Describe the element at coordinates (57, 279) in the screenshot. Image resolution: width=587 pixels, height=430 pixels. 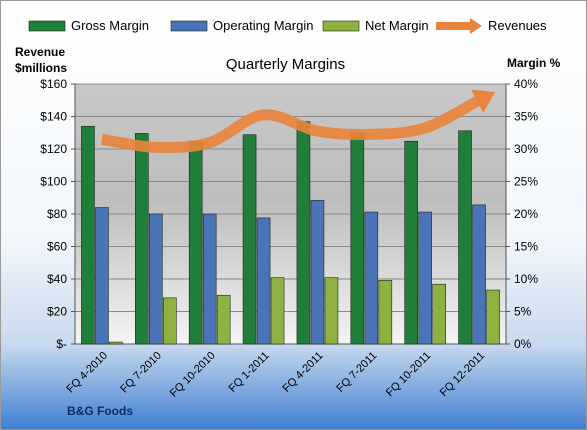
I see `left-axis-tick-label: $40` at that location.